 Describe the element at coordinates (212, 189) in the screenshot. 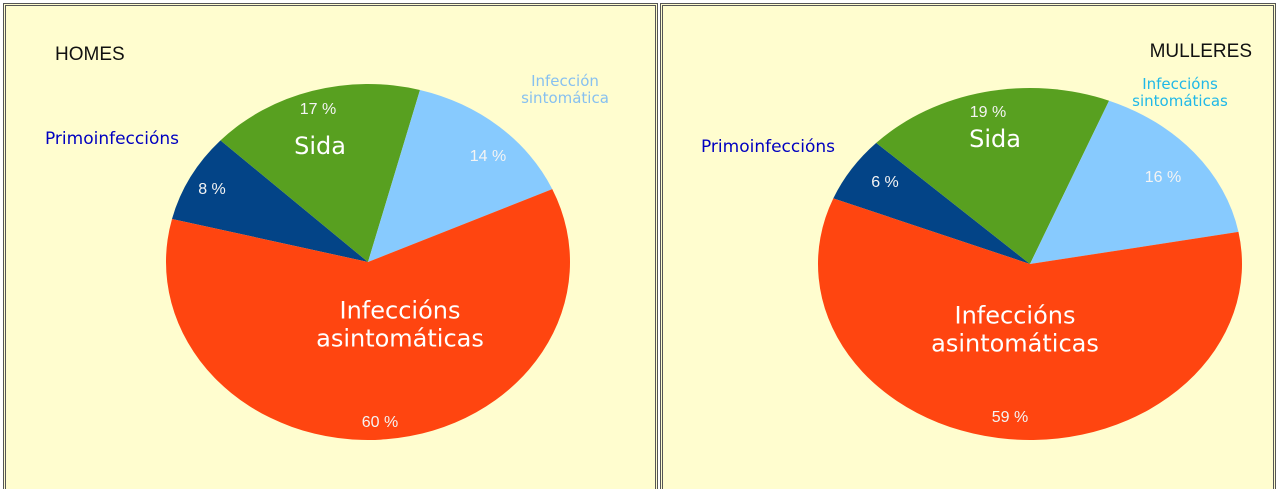

I see `value-label: 8 %` at that location.